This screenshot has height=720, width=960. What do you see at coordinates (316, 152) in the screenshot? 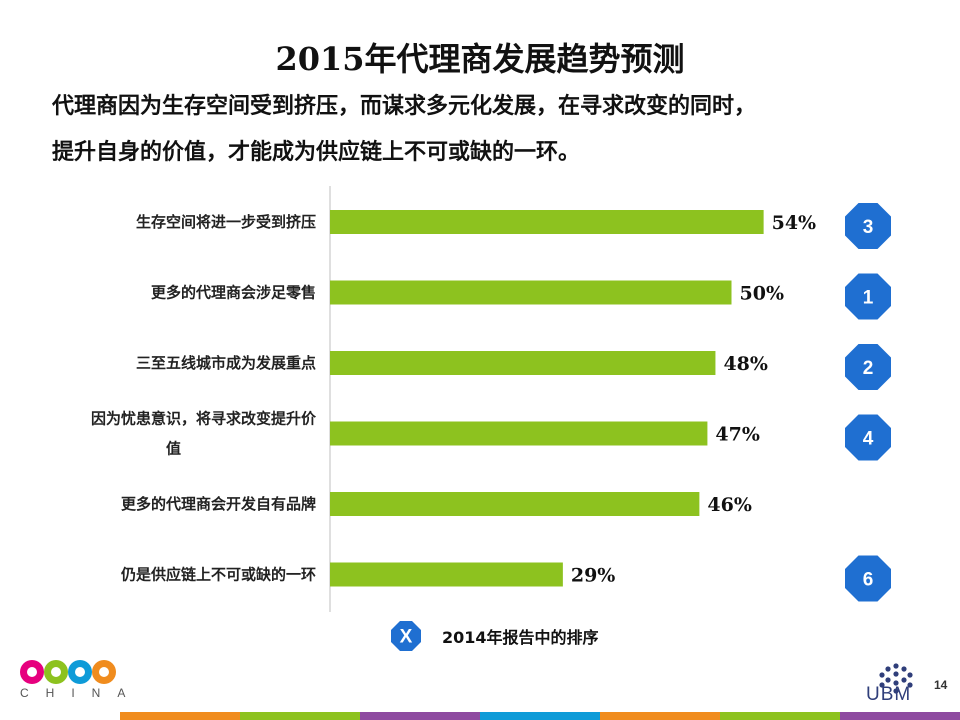
I see `subtitle-line-2: 提升自身的价值，才能成为供应链上不可或缺的一环。` at bounding box center [316, 152].